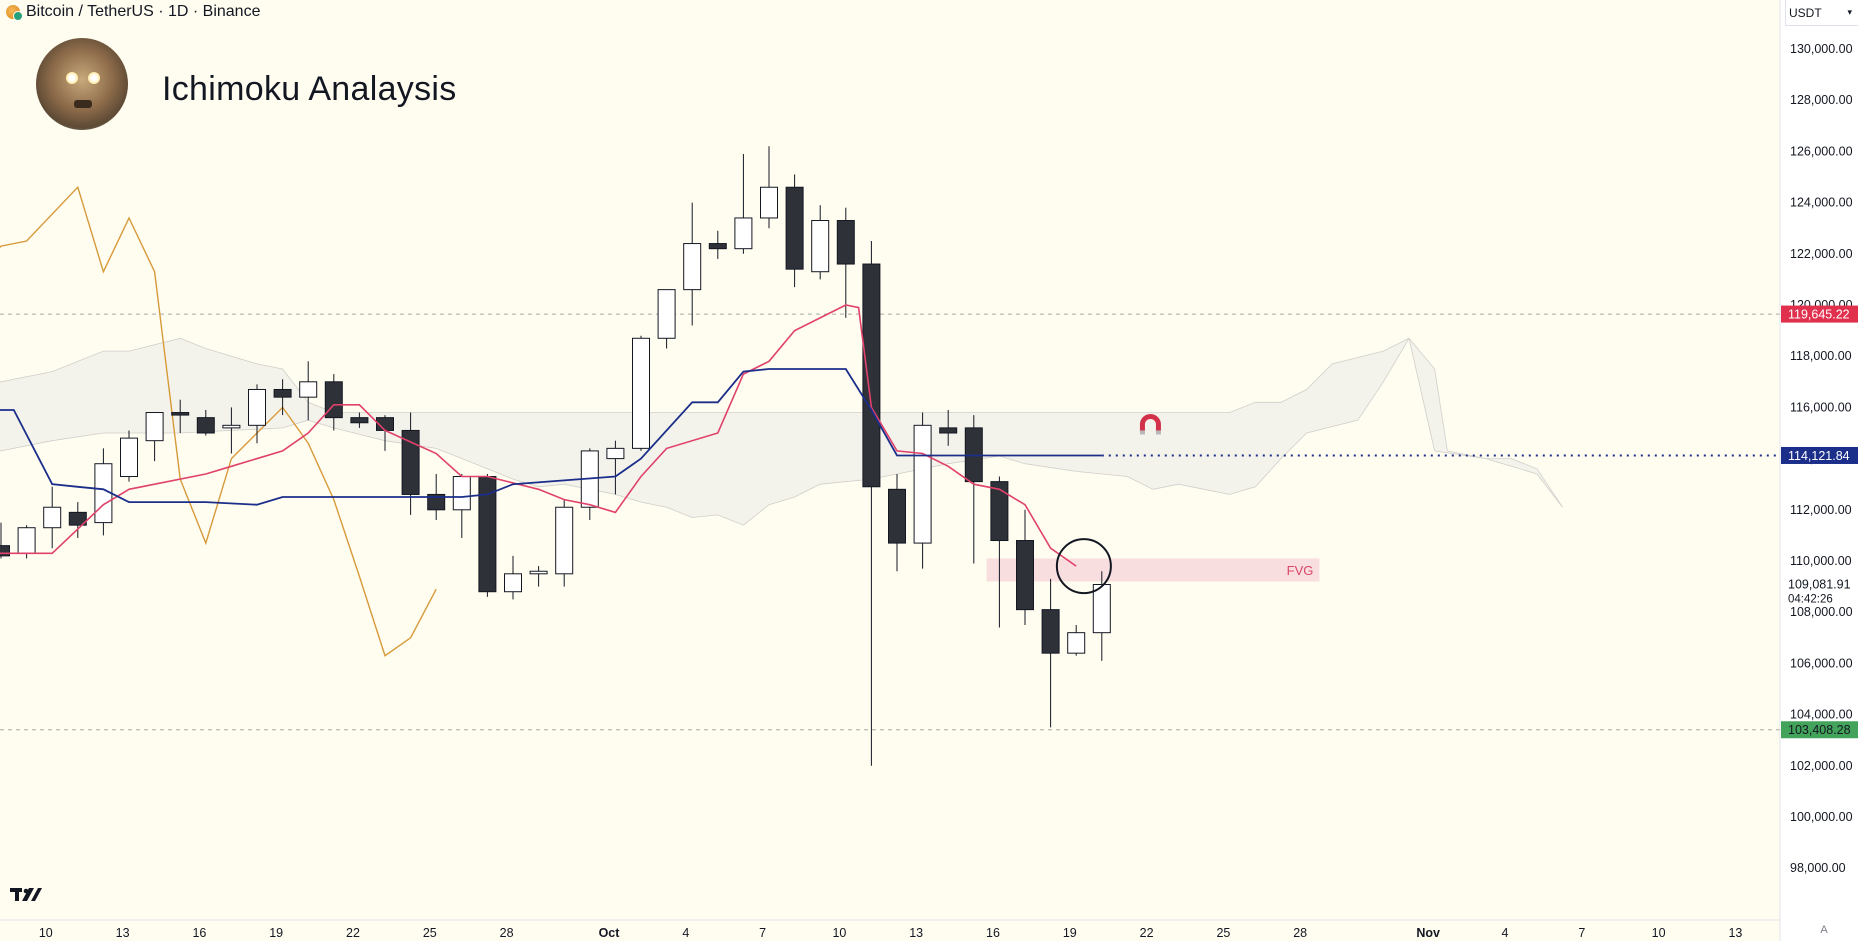 This screenshot has height=941, width=1858. I want to click on countdown-label: 04:42:26, so click(1810, 600).